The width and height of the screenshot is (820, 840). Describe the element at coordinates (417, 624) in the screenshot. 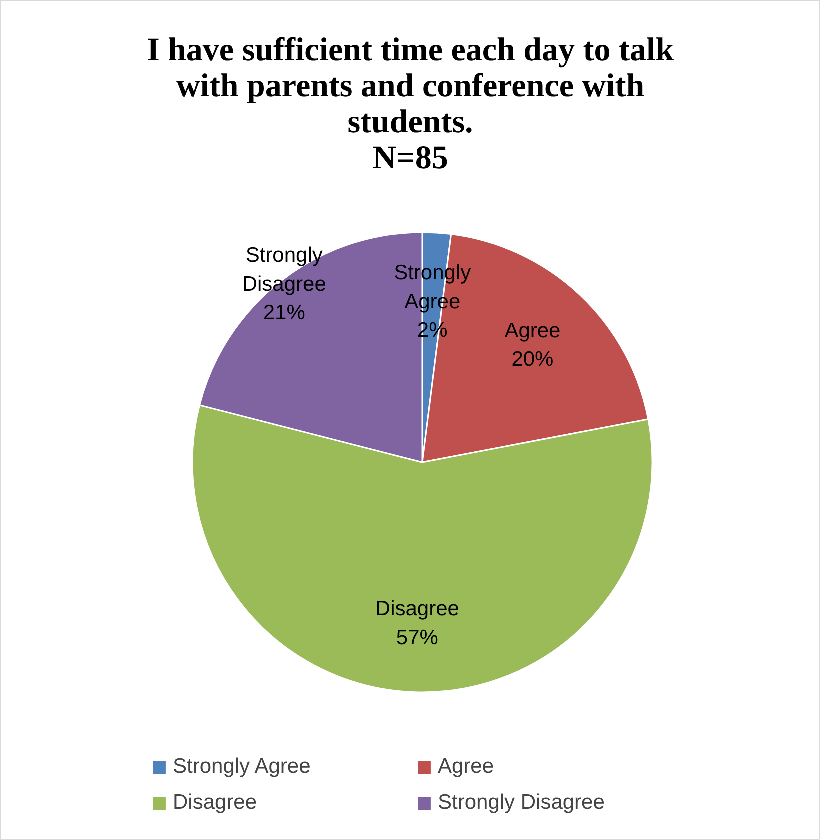

I see `data-label: Disagree 57%` at that location.